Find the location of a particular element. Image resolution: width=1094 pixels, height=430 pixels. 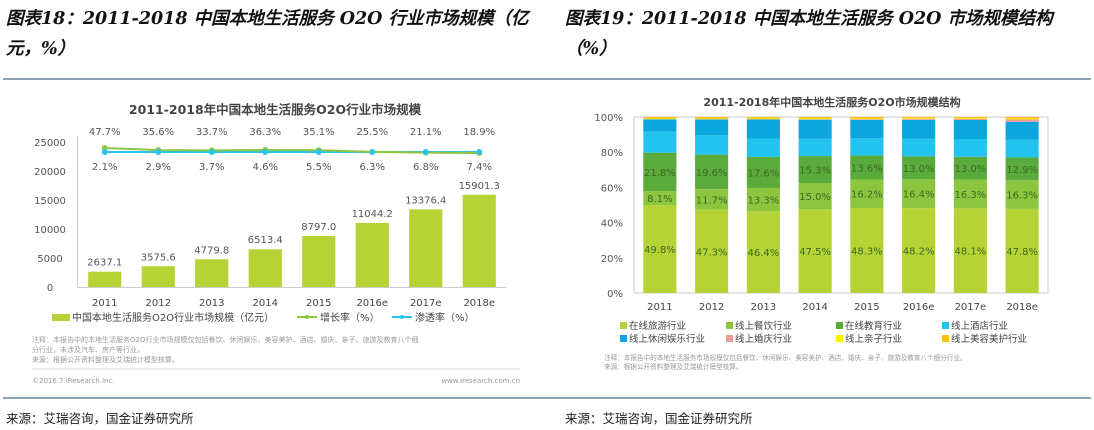

segment-value-label: 47.5% is located at coordinates (815, 252).